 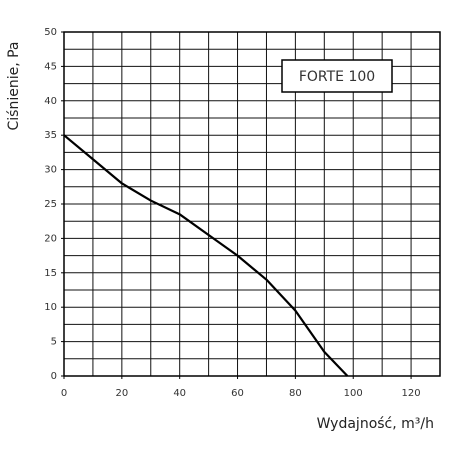 What do you see at coordinates (237, 393) in the screenshot?
I see `x-tick-label: 60` at bounding box center [237, 393].